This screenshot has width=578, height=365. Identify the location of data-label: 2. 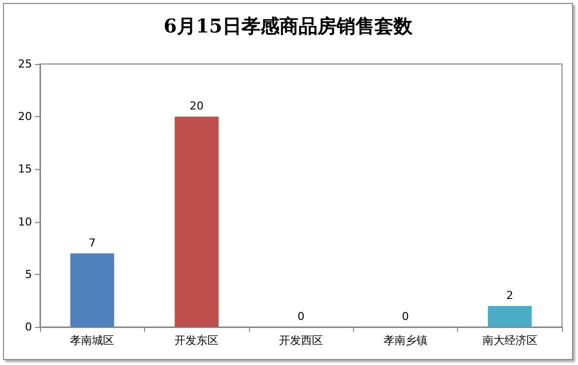
(510, 295).